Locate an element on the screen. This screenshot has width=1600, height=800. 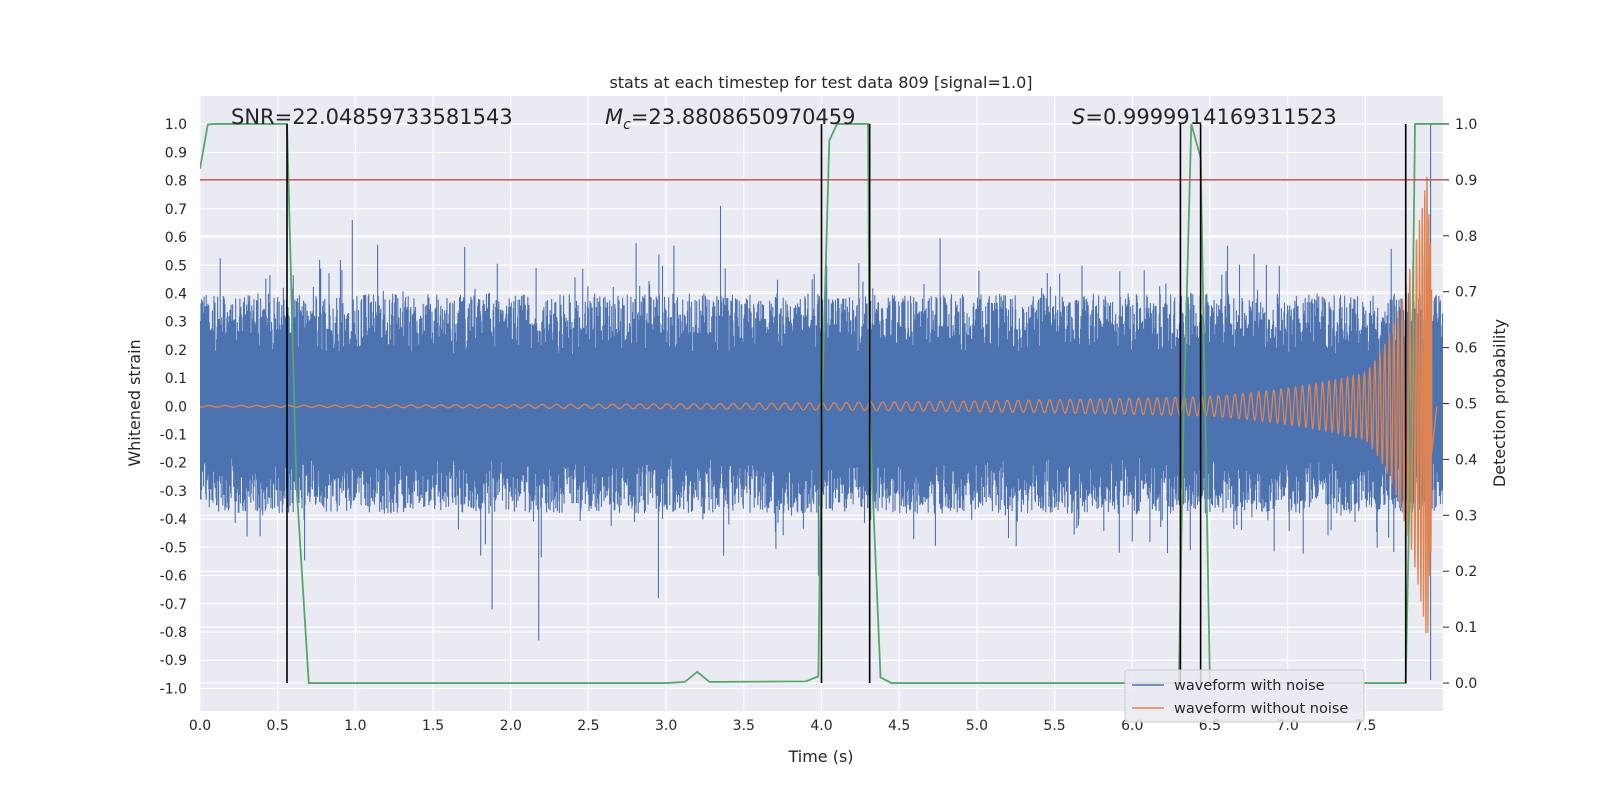
y2-tick-label: 0.3 is located at coordinates (1466, 516).